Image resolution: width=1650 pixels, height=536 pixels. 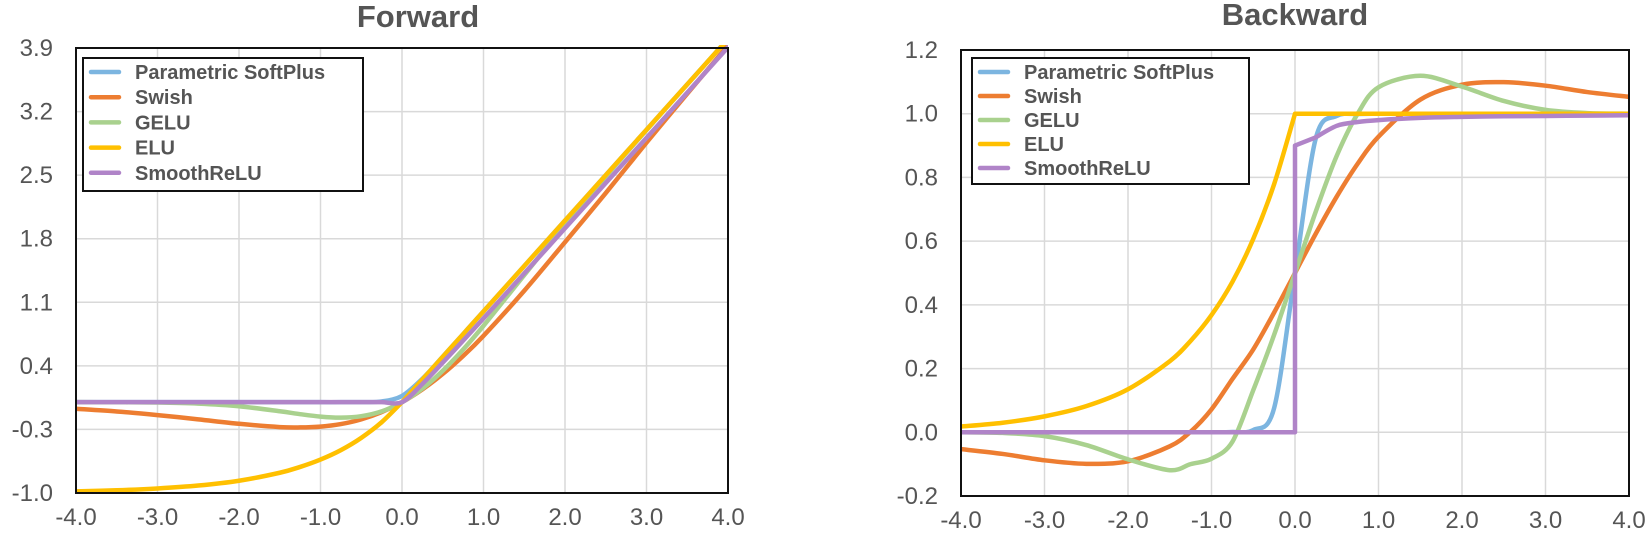 I want to click on y-tick-label: 1.2, so click(x=921, y=50).